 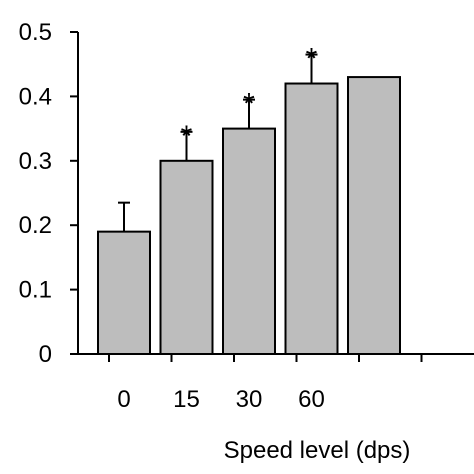 What do you see at coordinates (265, 383) in the screenshot?
I see `x-ticks: 0 15 30 60` at bounding box center [265, 383].